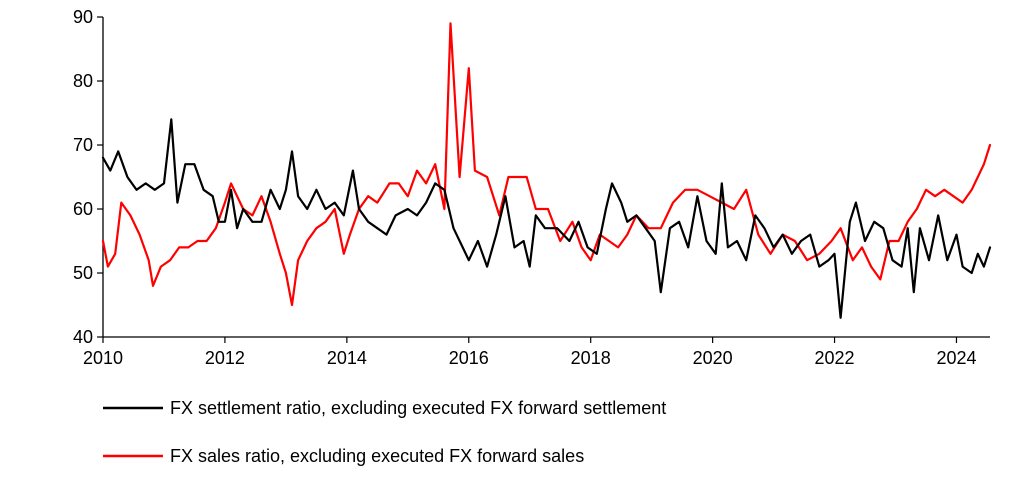 The image size is (1022, 482). Describe the element at coordinates (83, 17) in the screenshot. I see `y-tick-label: 90` at that location.